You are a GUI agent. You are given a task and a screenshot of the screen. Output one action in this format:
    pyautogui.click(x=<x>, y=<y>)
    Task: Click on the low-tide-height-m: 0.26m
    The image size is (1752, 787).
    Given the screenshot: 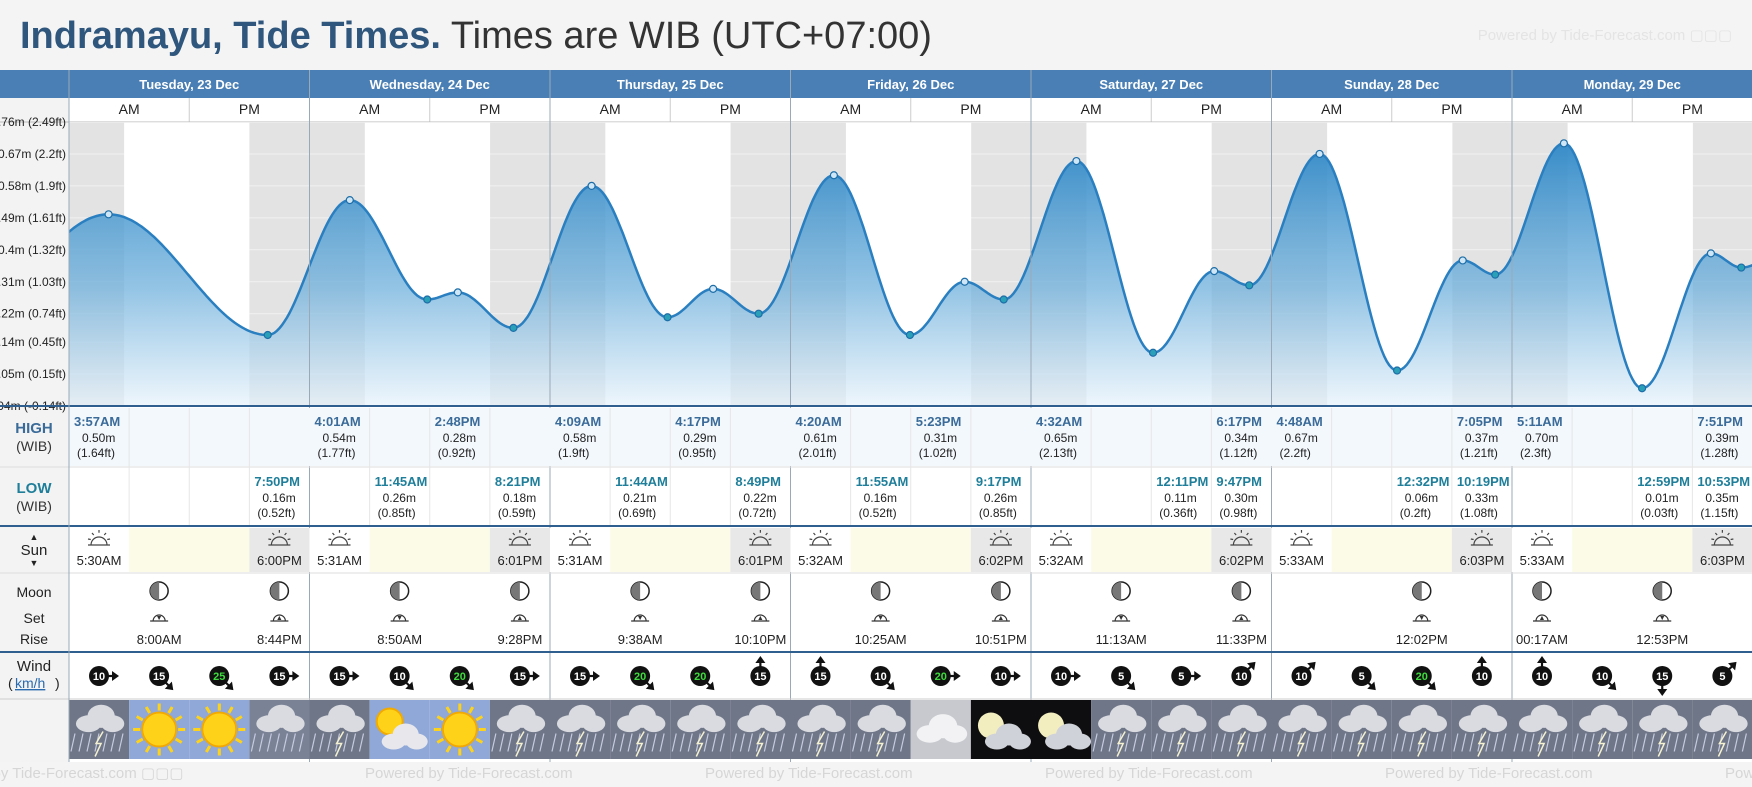 What is the action you would take?
    pyautogui.click(x=1000, y=498)
    